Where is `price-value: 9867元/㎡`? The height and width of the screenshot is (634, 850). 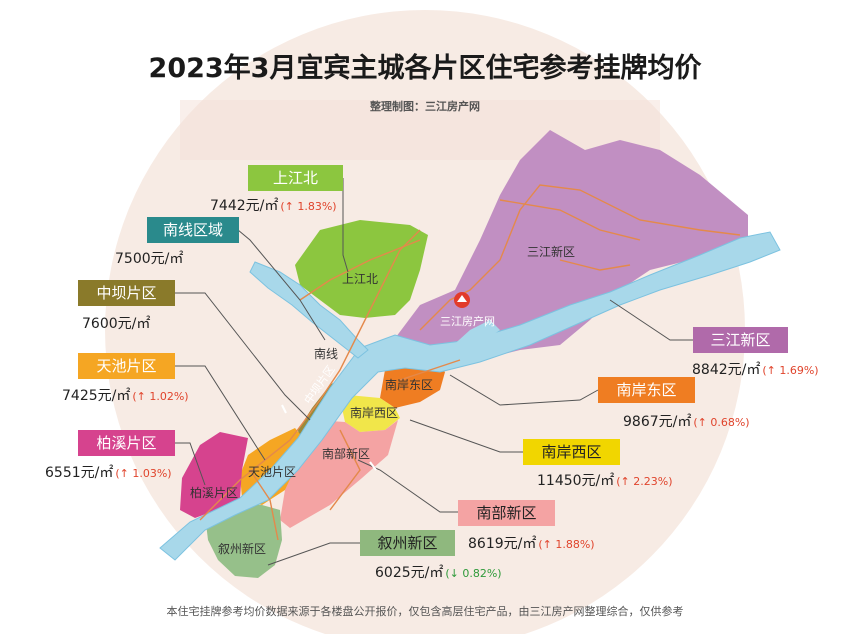 price-value: 9867元/㎡ is located at coordinates (657, 422).